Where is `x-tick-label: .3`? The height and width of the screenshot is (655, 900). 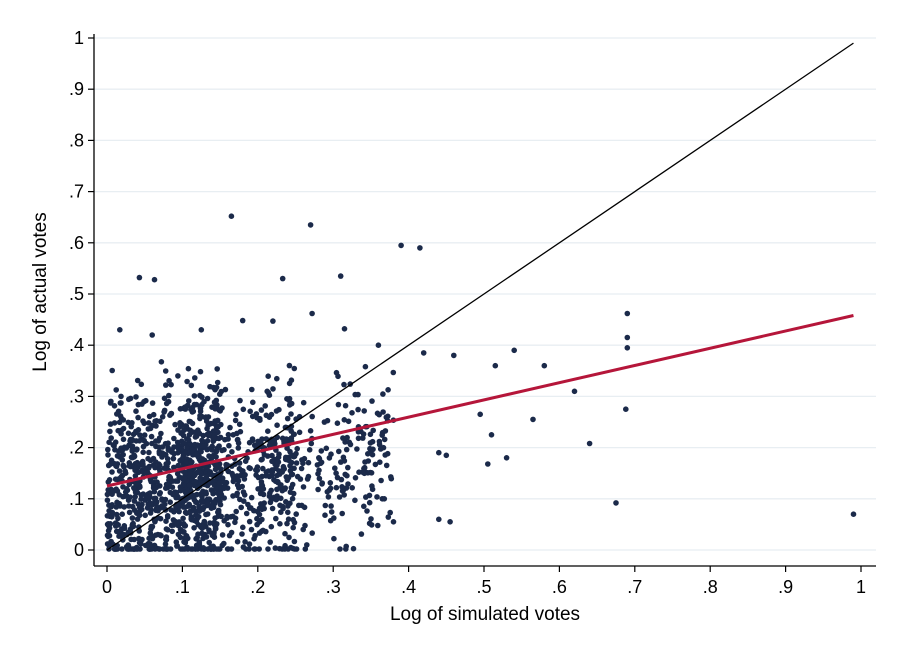 x-tick-label: .3 is located at coordinates (333, 587).